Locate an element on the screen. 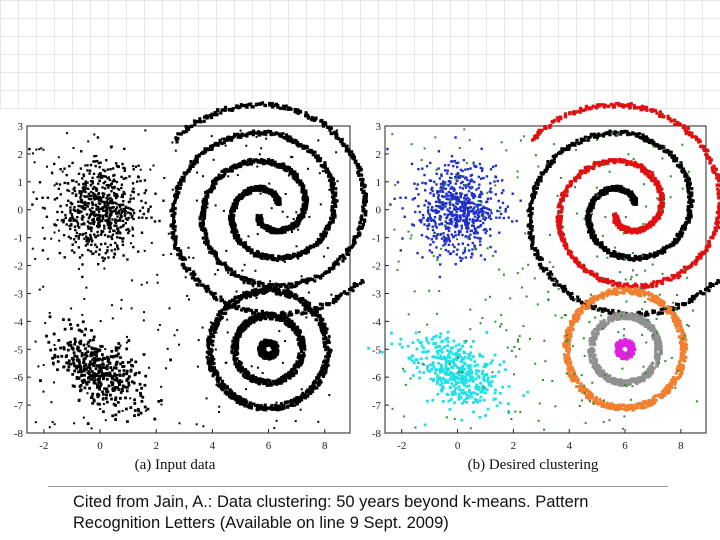  series-points is located at coordinates (454, 207).